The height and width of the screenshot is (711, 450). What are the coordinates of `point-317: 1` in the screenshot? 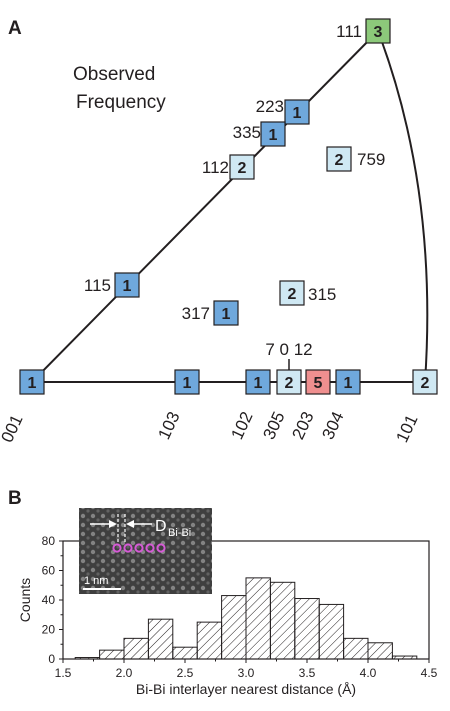 It's located at (226, 313).